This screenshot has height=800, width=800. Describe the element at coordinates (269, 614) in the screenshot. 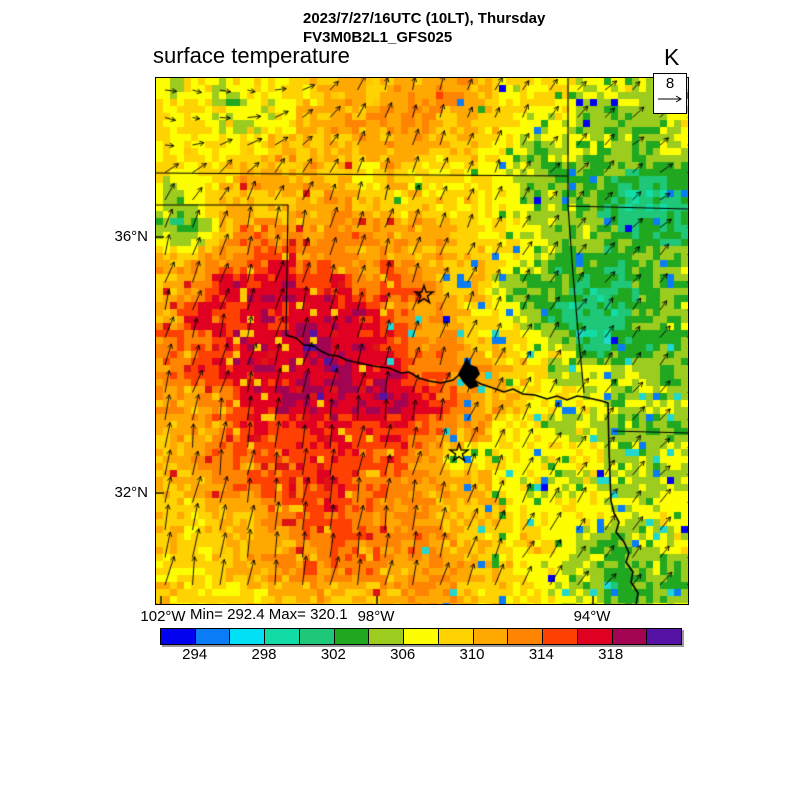

I see `minmax-stats: Min= 292.4 Max= 320.1` at that location.